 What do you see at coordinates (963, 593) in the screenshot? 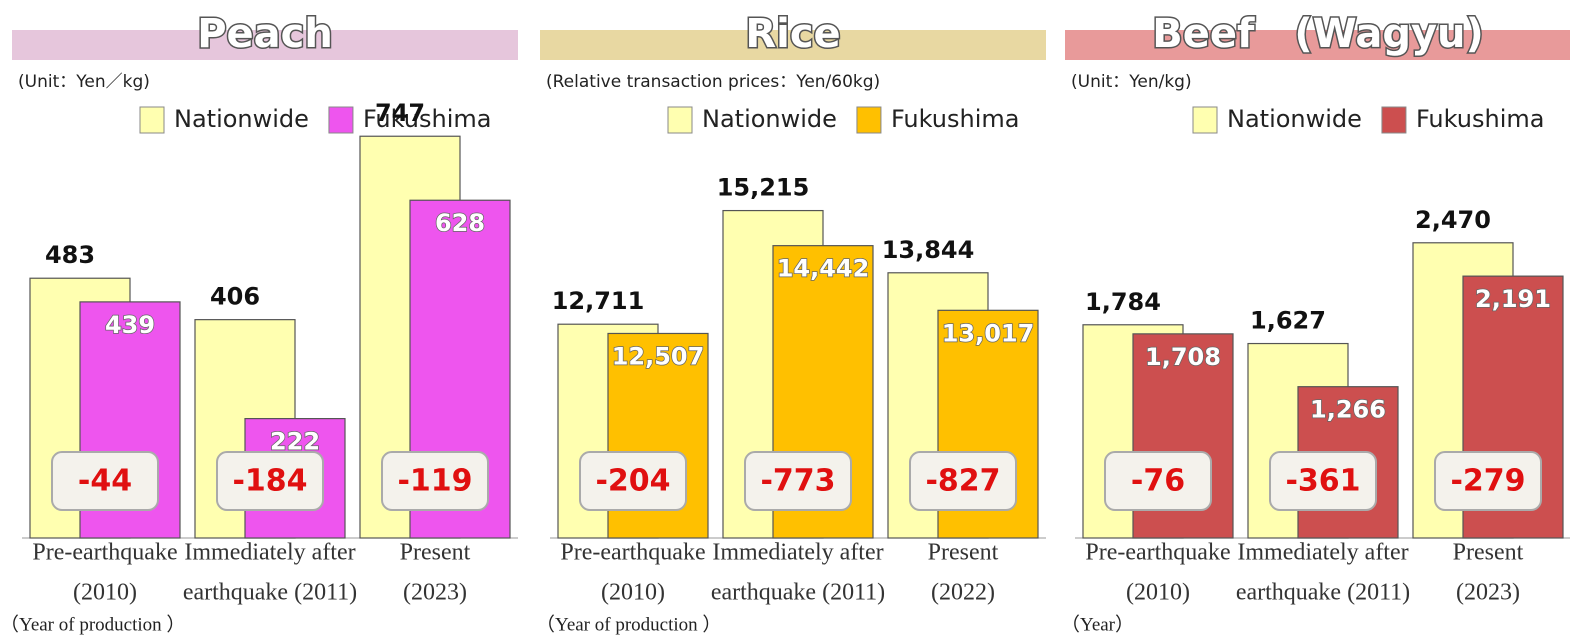
I see `x-tick-label: (2022)` at bounding box center [963, 593].